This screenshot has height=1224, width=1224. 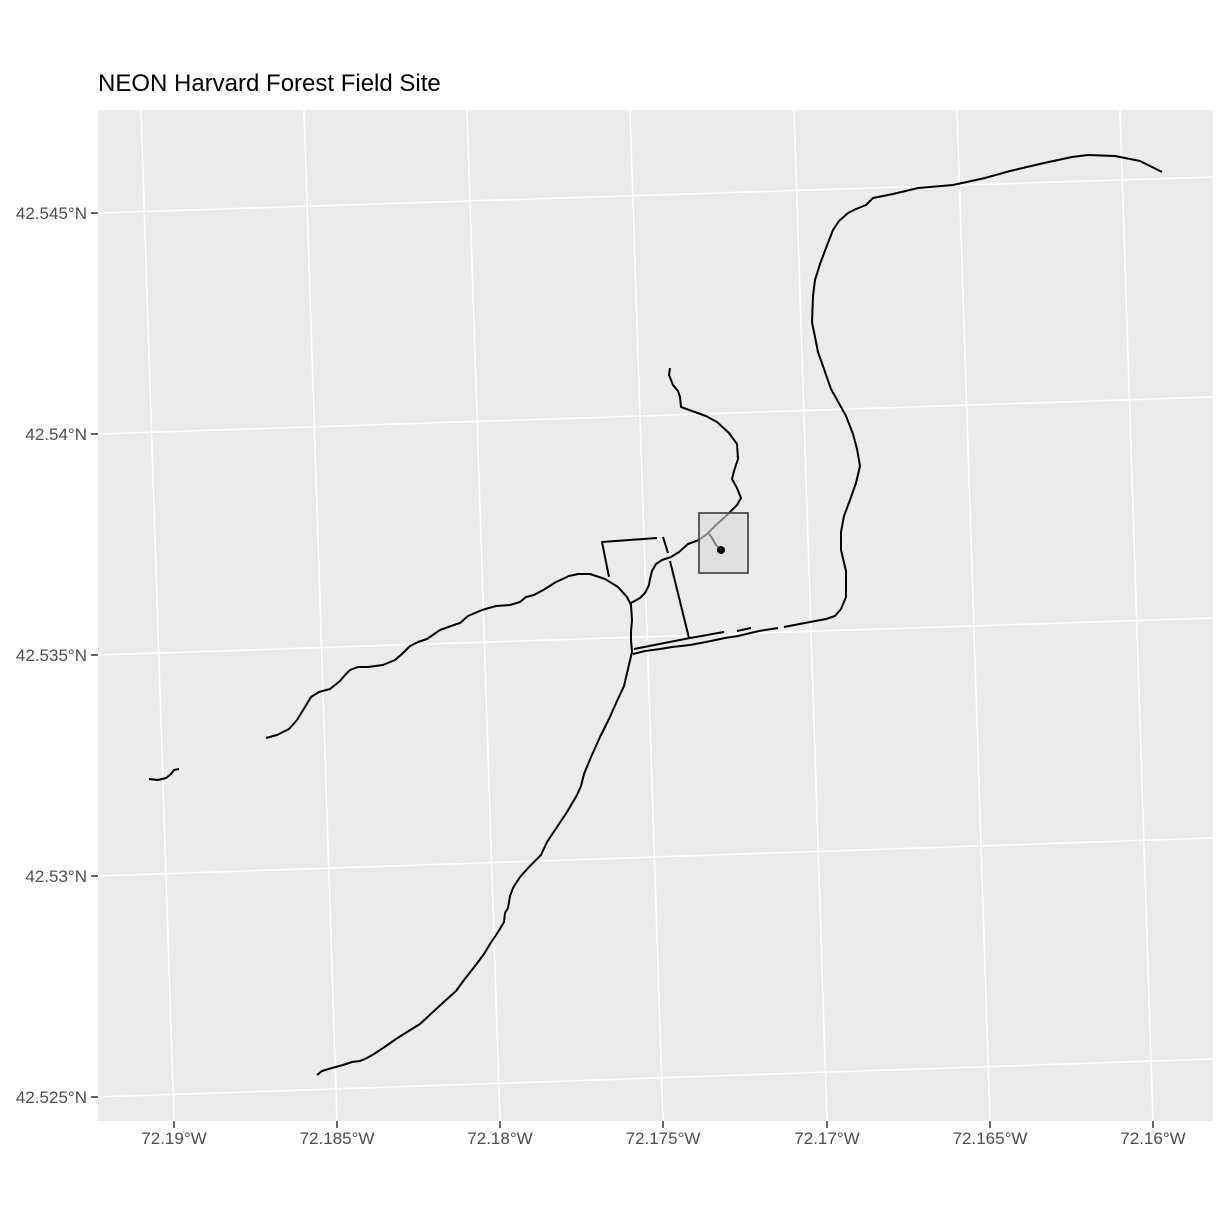 What do you see at coordinates (51, 655) in the screenshot?
I see `y-tick-label: 42.535°N` at bounding box center [51, 655].